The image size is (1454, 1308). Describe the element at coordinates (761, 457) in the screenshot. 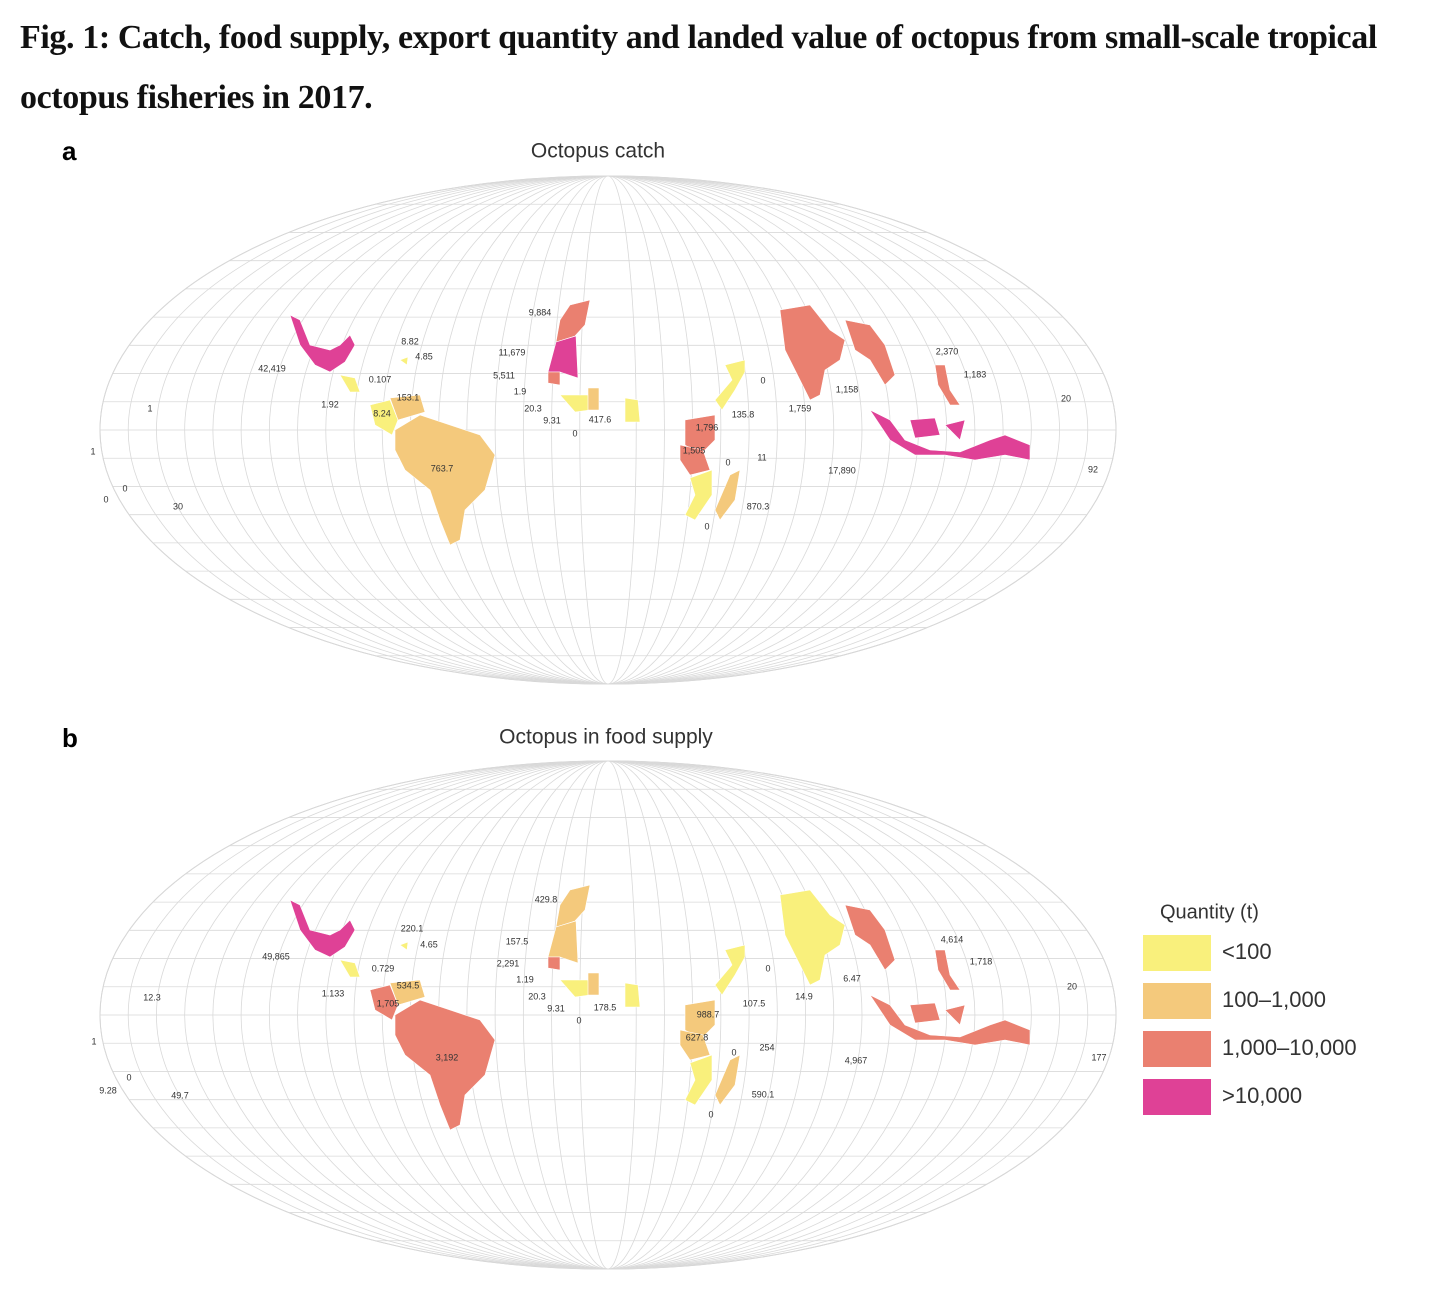

I see `map-label: 11` at that location.